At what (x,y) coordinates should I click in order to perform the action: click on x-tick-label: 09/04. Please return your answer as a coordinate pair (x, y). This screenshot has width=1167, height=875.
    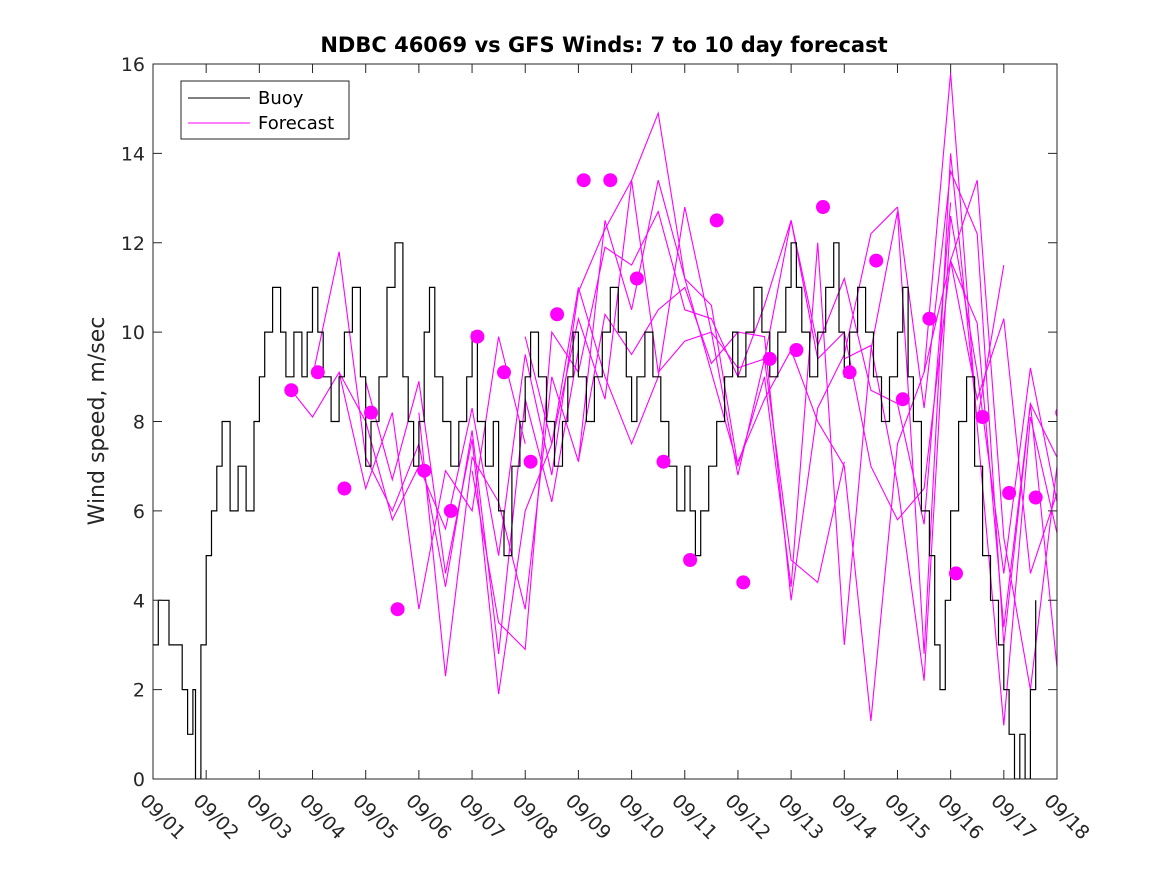
    Looking at the image, I should click on (322, 817).